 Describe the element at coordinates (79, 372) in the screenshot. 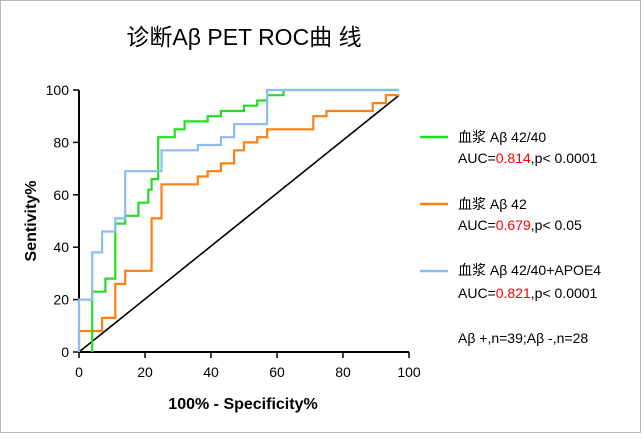

I see `x-tick-label: 0` at that location.